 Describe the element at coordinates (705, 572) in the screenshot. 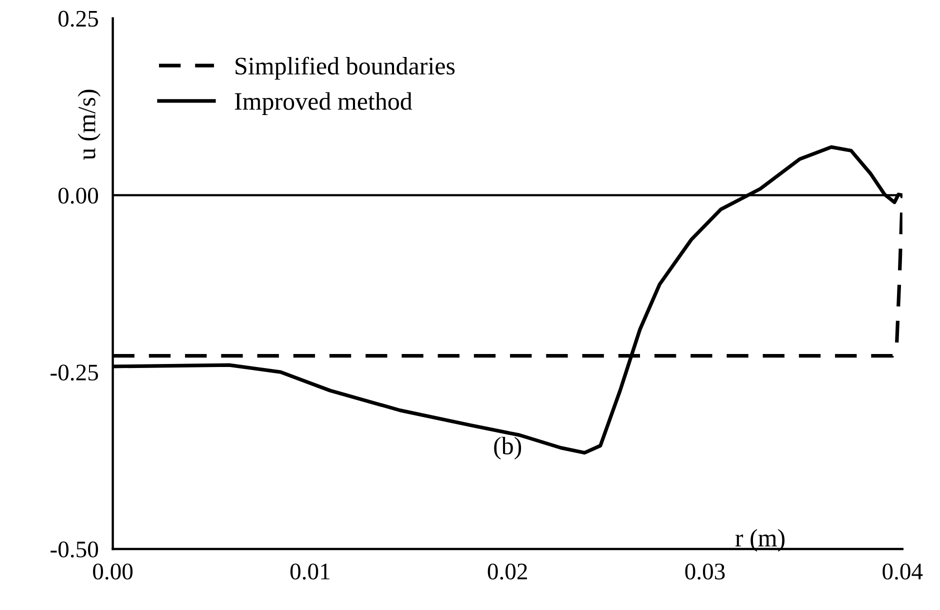

I see `x-tick-label: 0.03` at that location.